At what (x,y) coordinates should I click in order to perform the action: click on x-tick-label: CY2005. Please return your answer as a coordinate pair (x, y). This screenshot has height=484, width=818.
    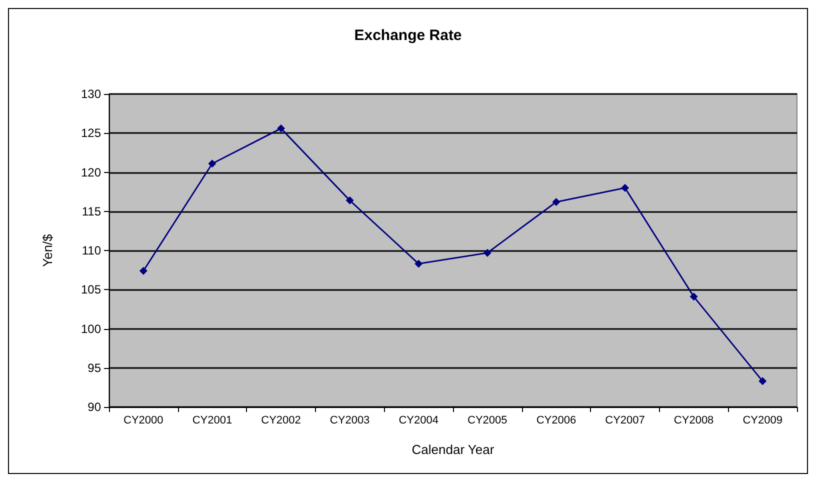
    Looking at the image, I should click on (488, 420).